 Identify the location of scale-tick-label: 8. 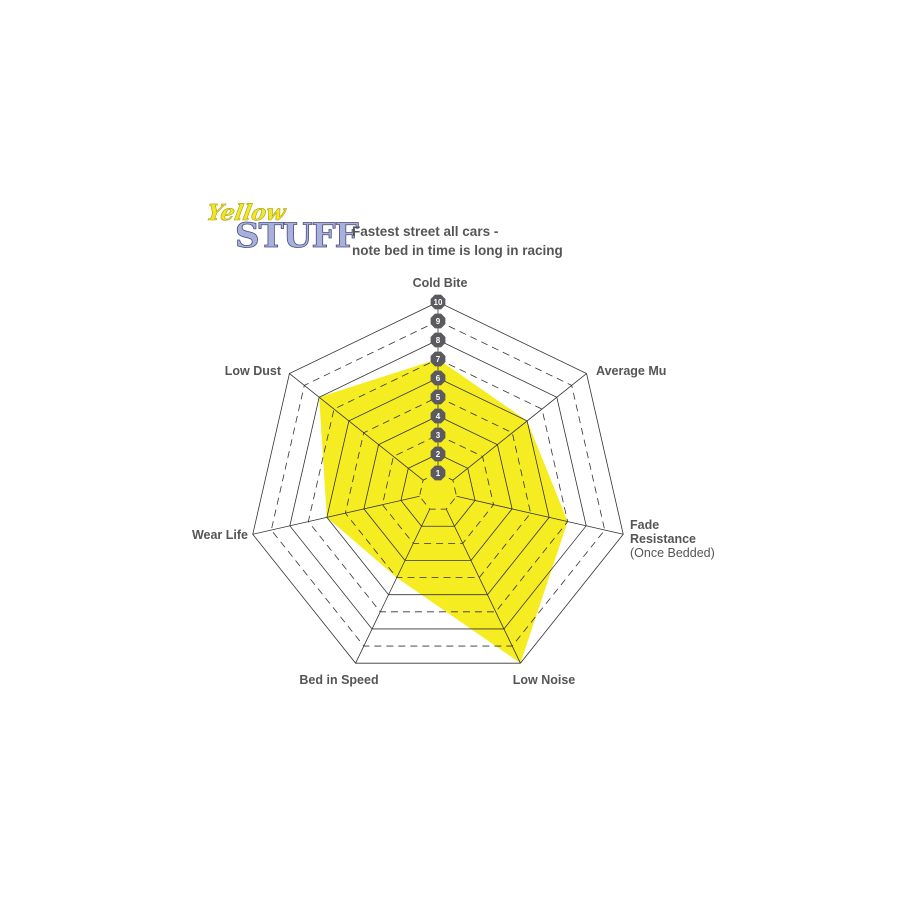
(438, 340).